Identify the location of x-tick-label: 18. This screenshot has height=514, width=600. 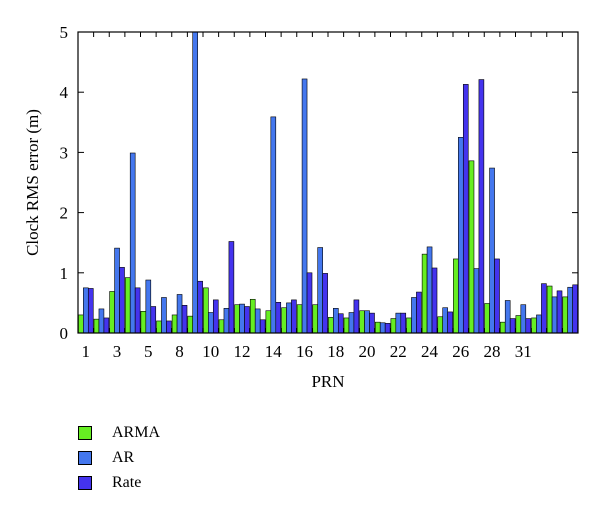
(335, 351).